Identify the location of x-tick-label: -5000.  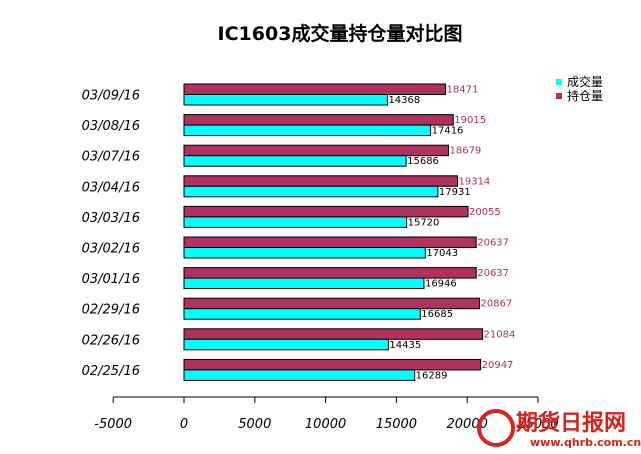
(113, 424).